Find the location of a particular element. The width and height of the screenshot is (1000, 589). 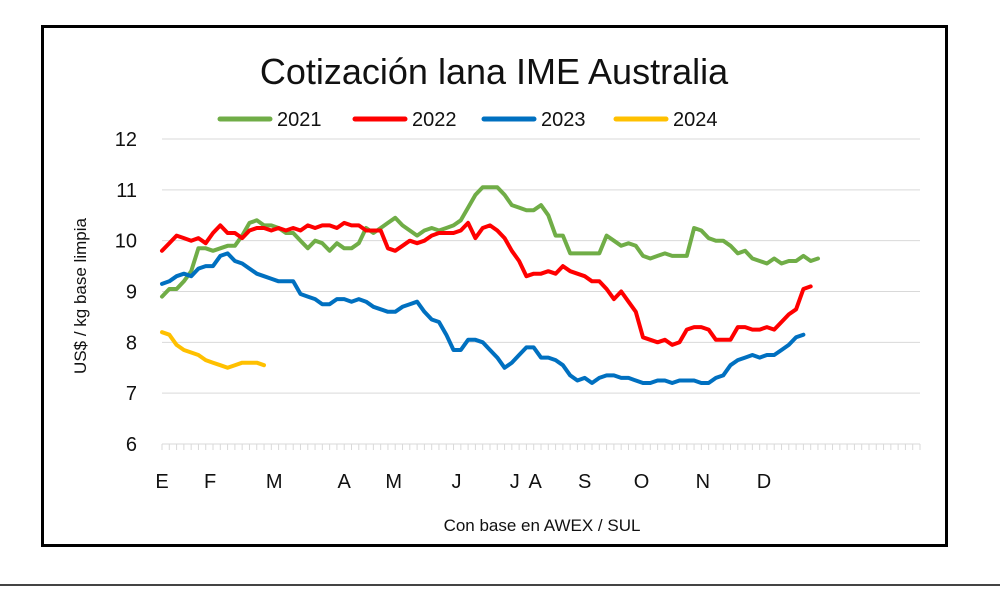

x-tick-label: F is located at coordinates (210, 482).